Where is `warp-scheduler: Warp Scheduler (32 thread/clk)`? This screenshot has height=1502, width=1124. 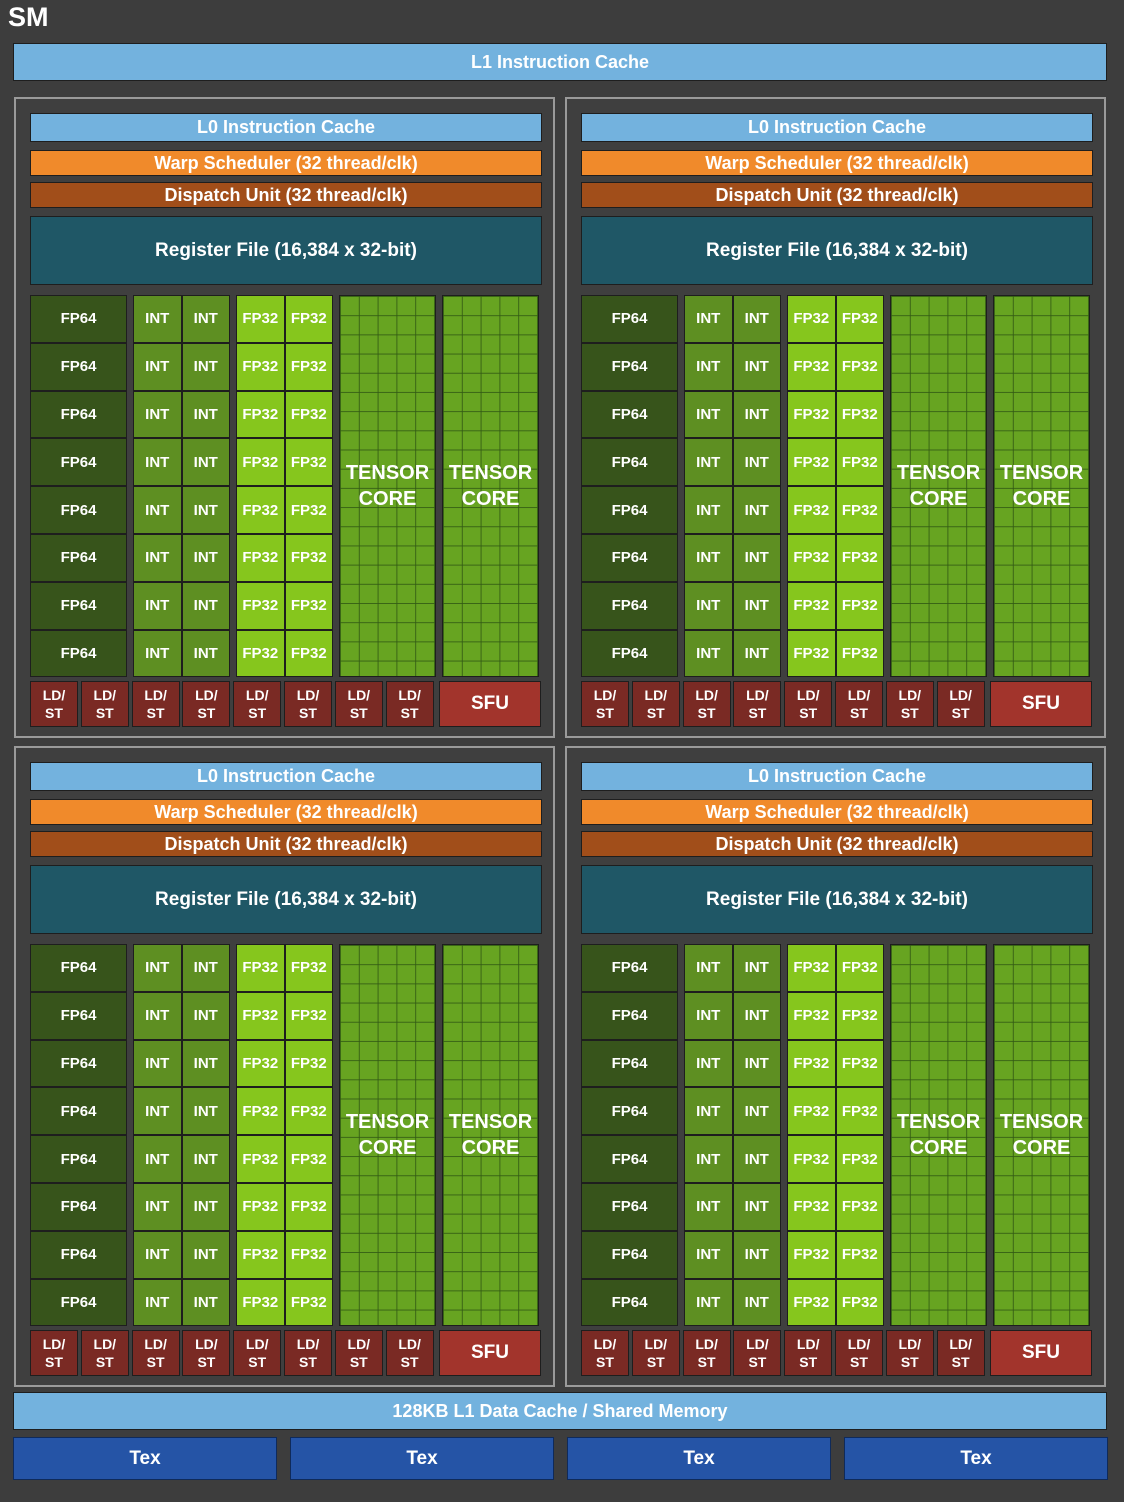
warp-scheduler: Warp Scheduler (32 thread/clk) is located at coordinates (286, 812).